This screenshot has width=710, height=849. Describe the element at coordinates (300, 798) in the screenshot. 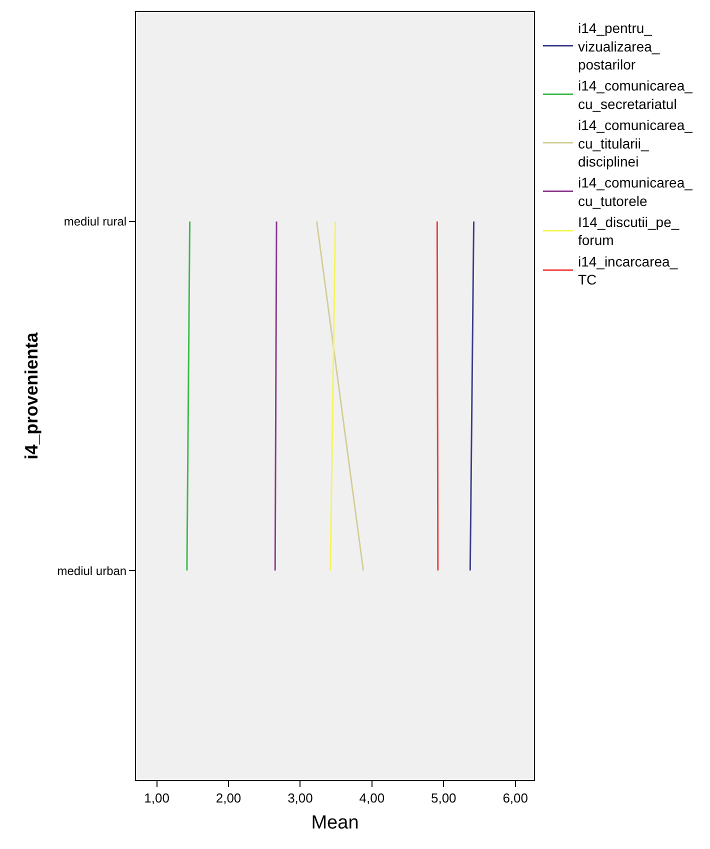

I see `x-tick-label: 3,00` at that location.